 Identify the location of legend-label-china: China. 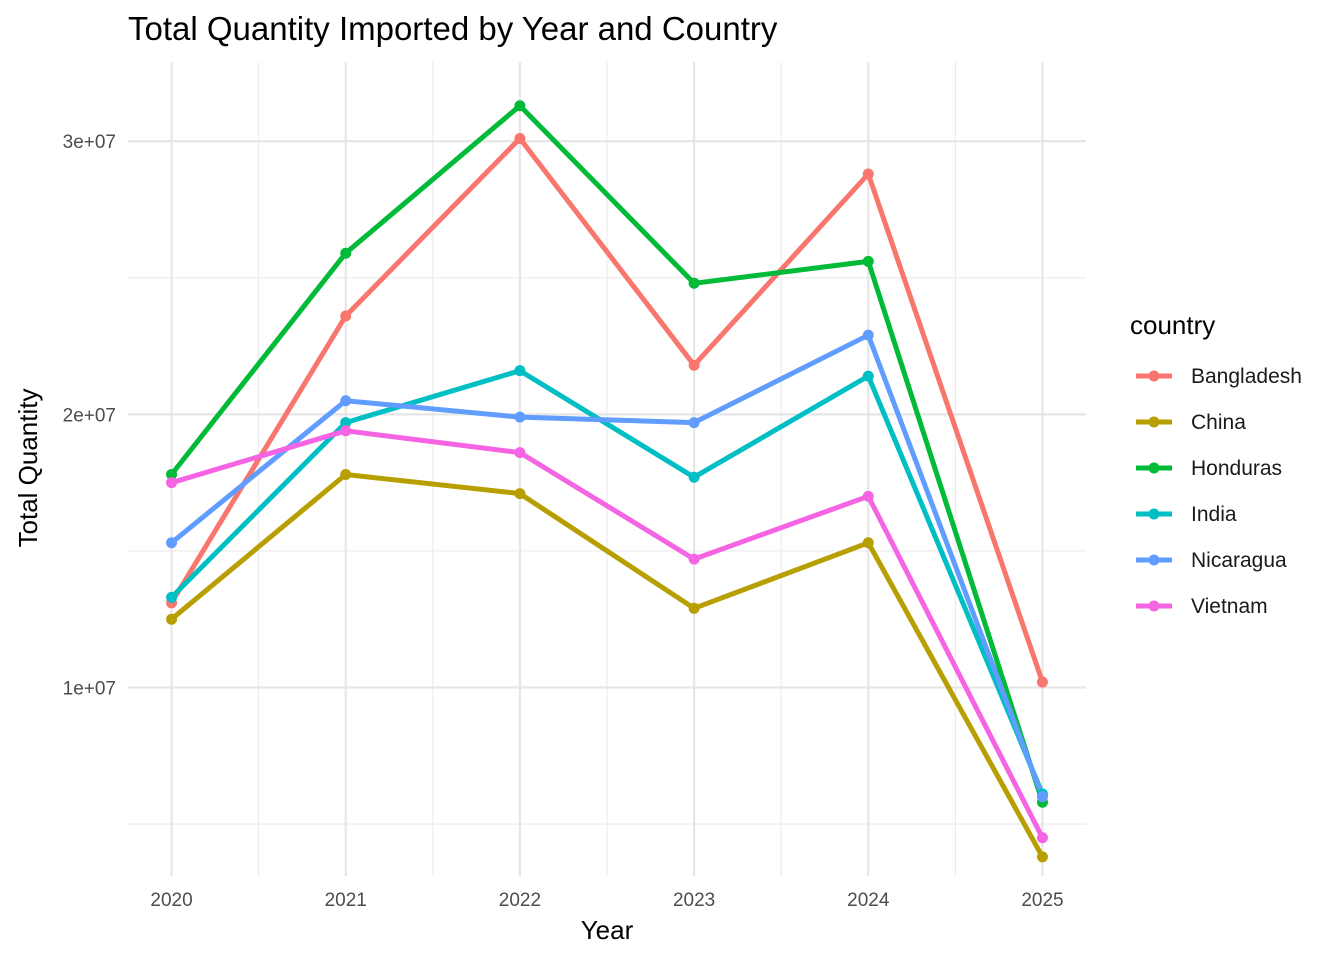
(1218, 422).